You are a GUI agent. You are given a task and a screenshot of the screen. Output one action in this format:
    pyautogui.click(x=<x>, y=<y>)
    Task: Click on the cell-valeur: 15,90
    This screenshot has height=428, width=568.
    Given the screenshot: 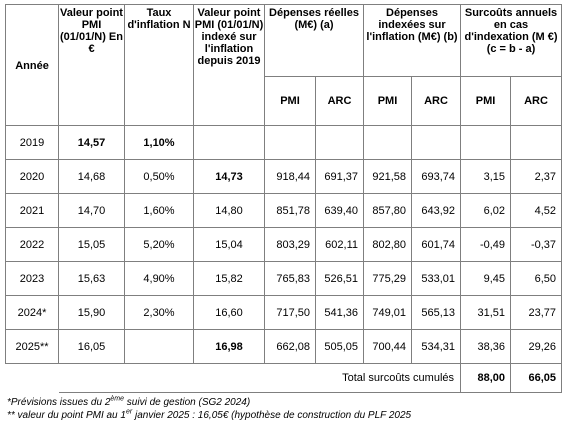 What is the action you would take?
    pyautogui.click(x=91, y=312)
    